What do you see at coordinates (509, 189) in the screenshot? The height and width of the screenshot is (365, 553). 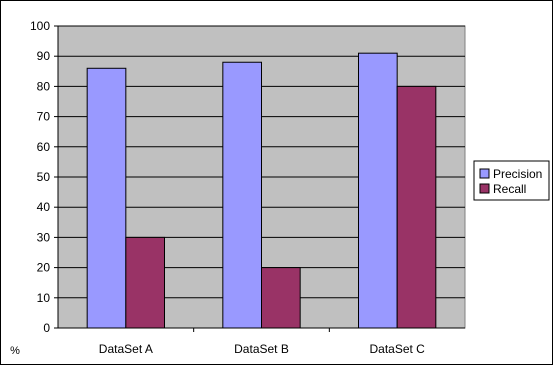 I see `legend-label: Recall` at bounding box center [509, 189].